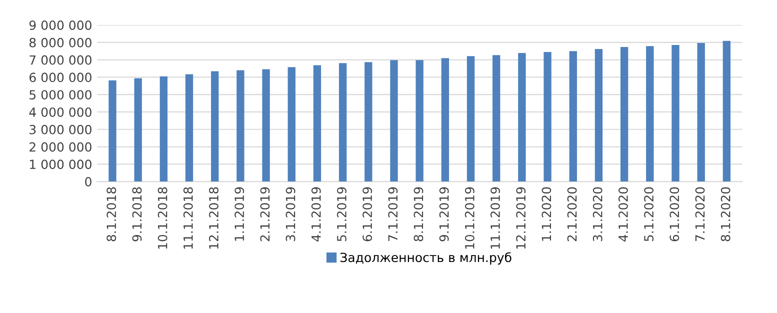  What do you see at coordinates (88, 181) in the screenshot?
I see `y-tick-label: 0` at bounding box center [88, 181].